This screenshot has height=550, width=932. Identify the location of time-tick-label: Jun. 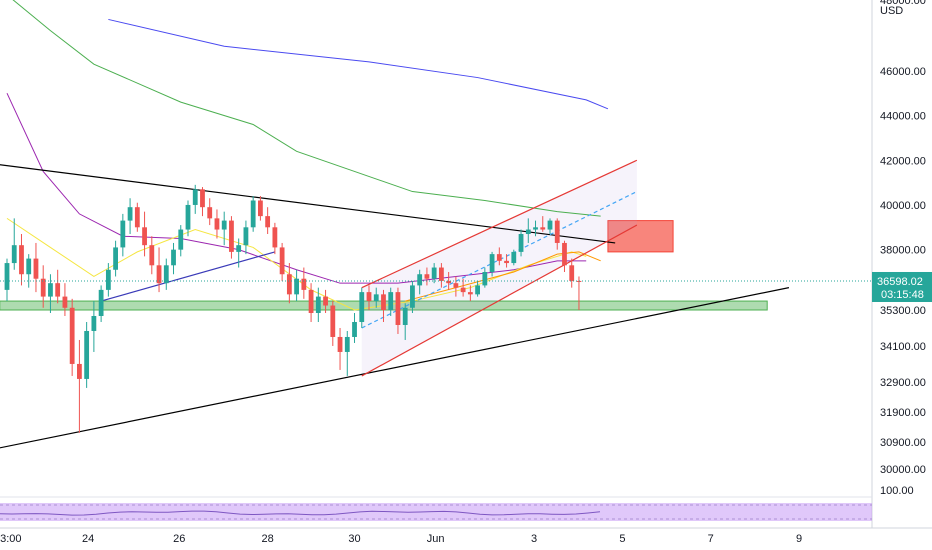
(436, 539).